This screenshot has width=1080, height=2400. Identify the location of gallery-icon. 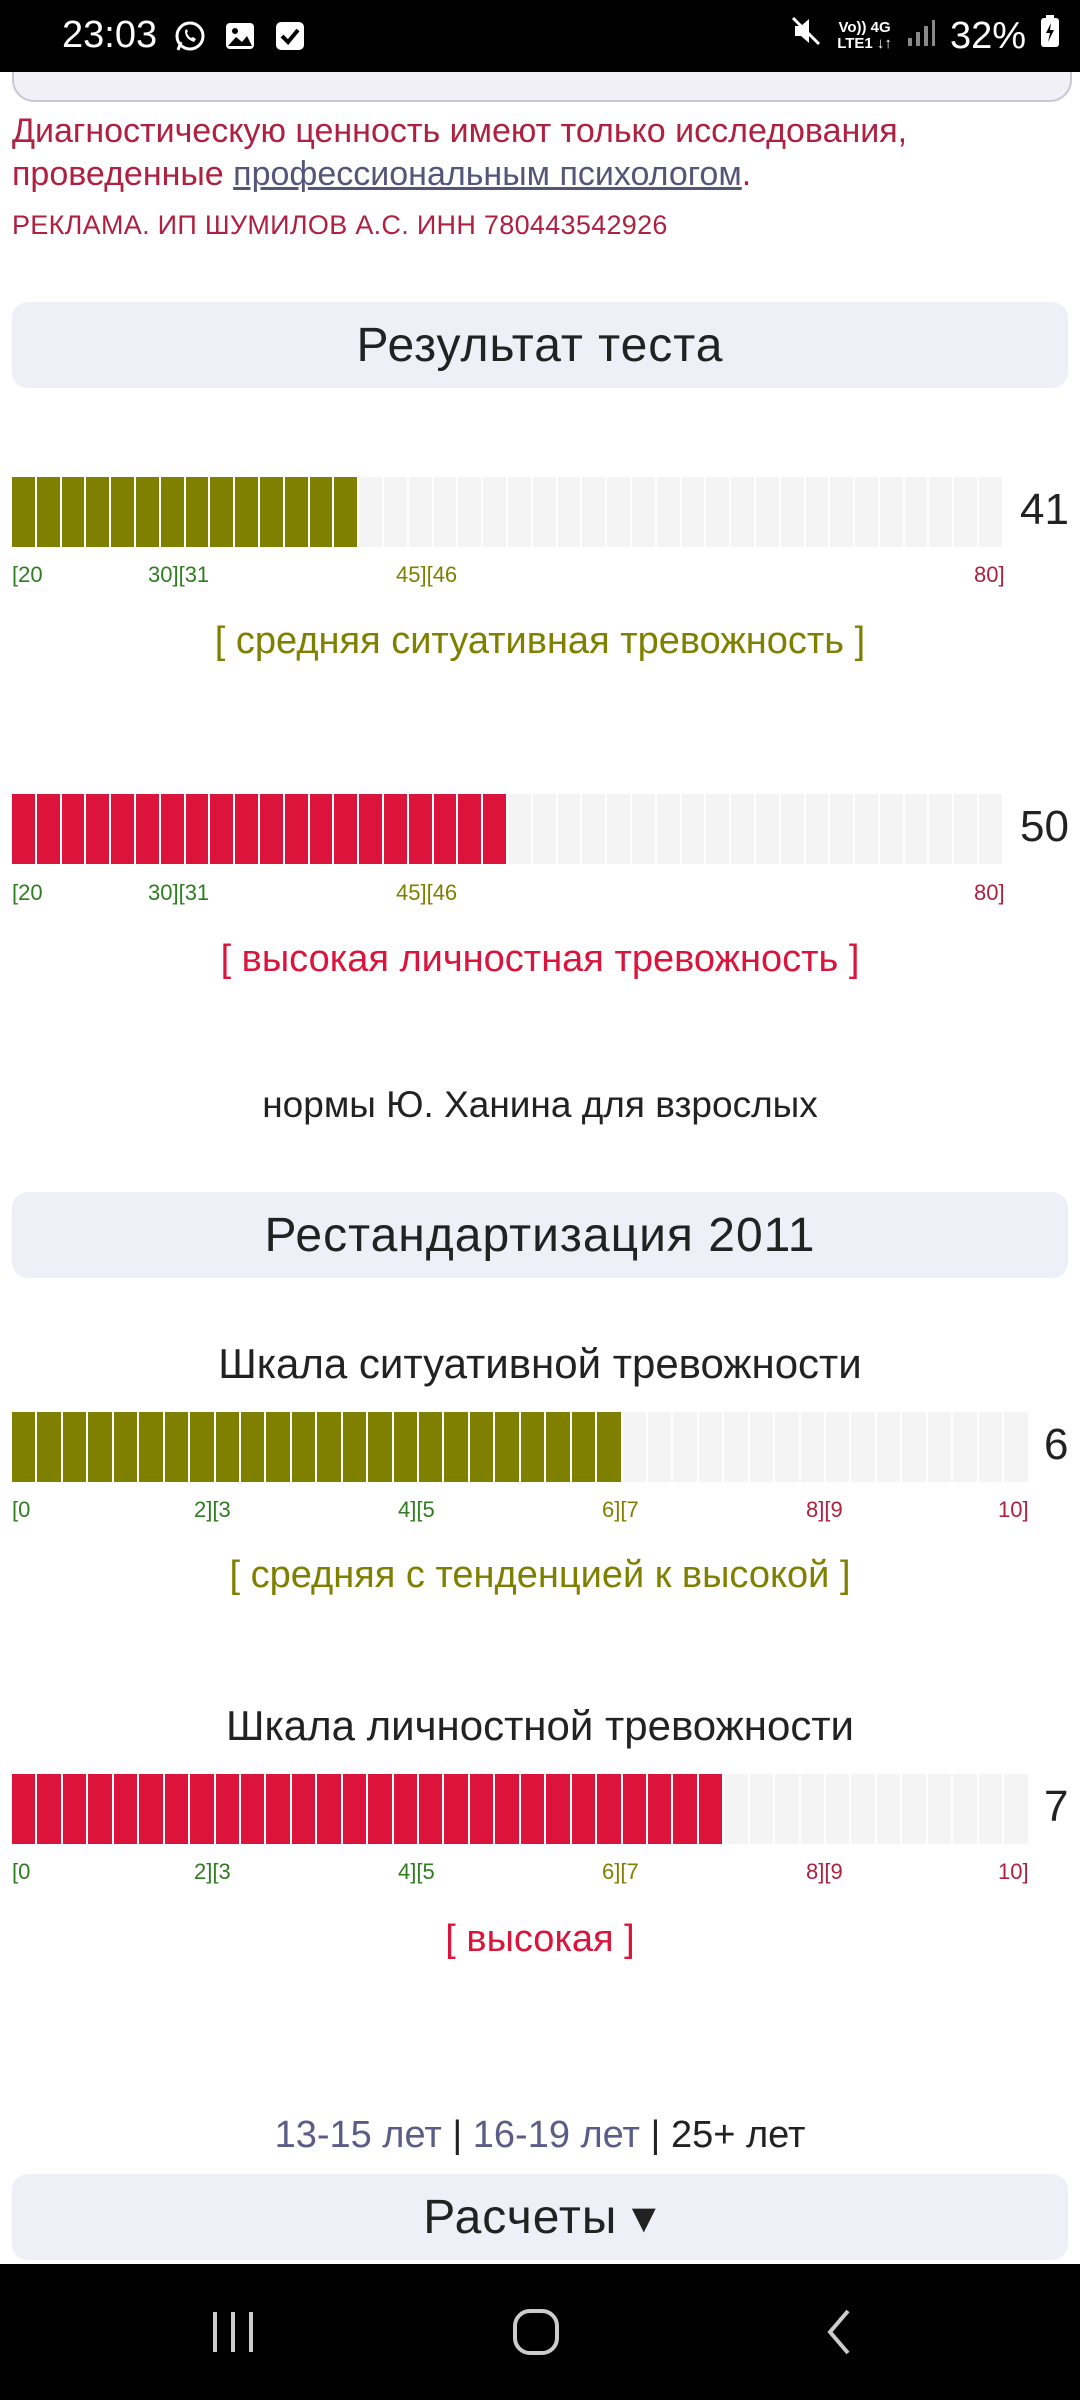
(240, 36).